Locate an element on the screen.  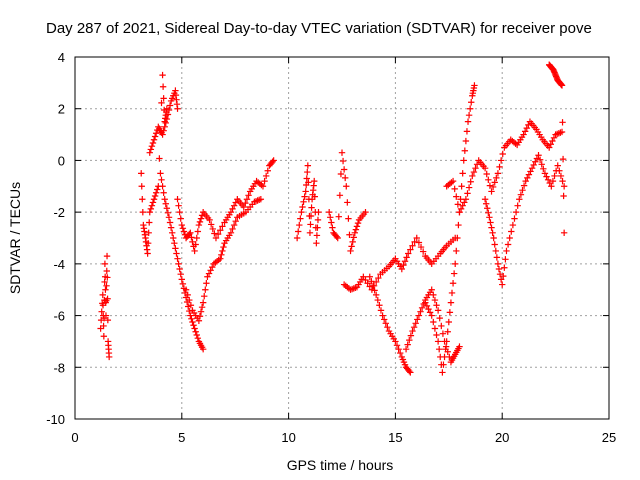
y-tick-label: -4 is located at coordinates (59, 264).